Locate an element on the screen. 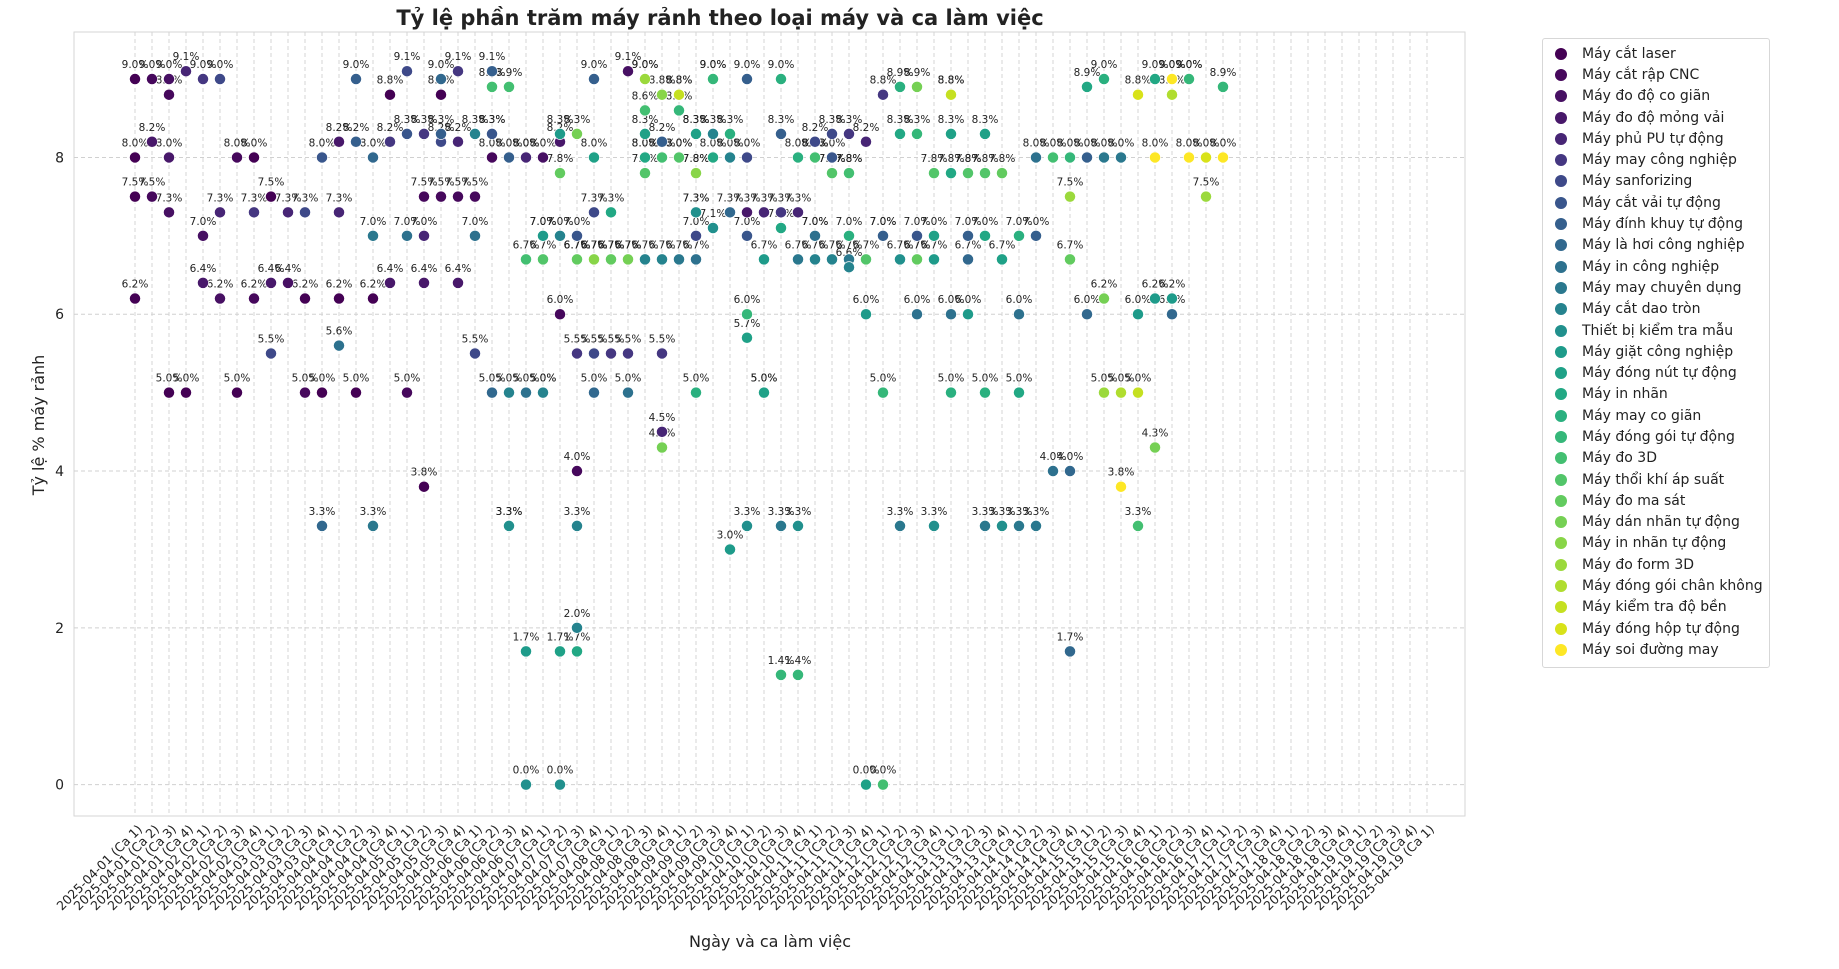  legend-item: Máy dán nhãn tự động is located at coordinates (1656, 522).